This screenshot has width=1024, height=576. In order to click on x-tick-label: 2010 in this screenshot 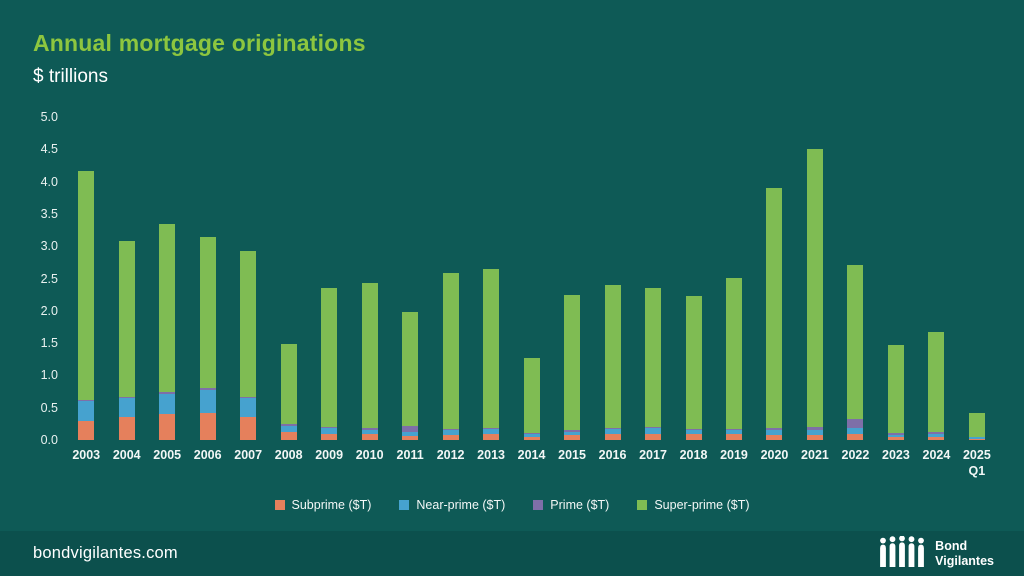, I will do `click(369, 455)`.